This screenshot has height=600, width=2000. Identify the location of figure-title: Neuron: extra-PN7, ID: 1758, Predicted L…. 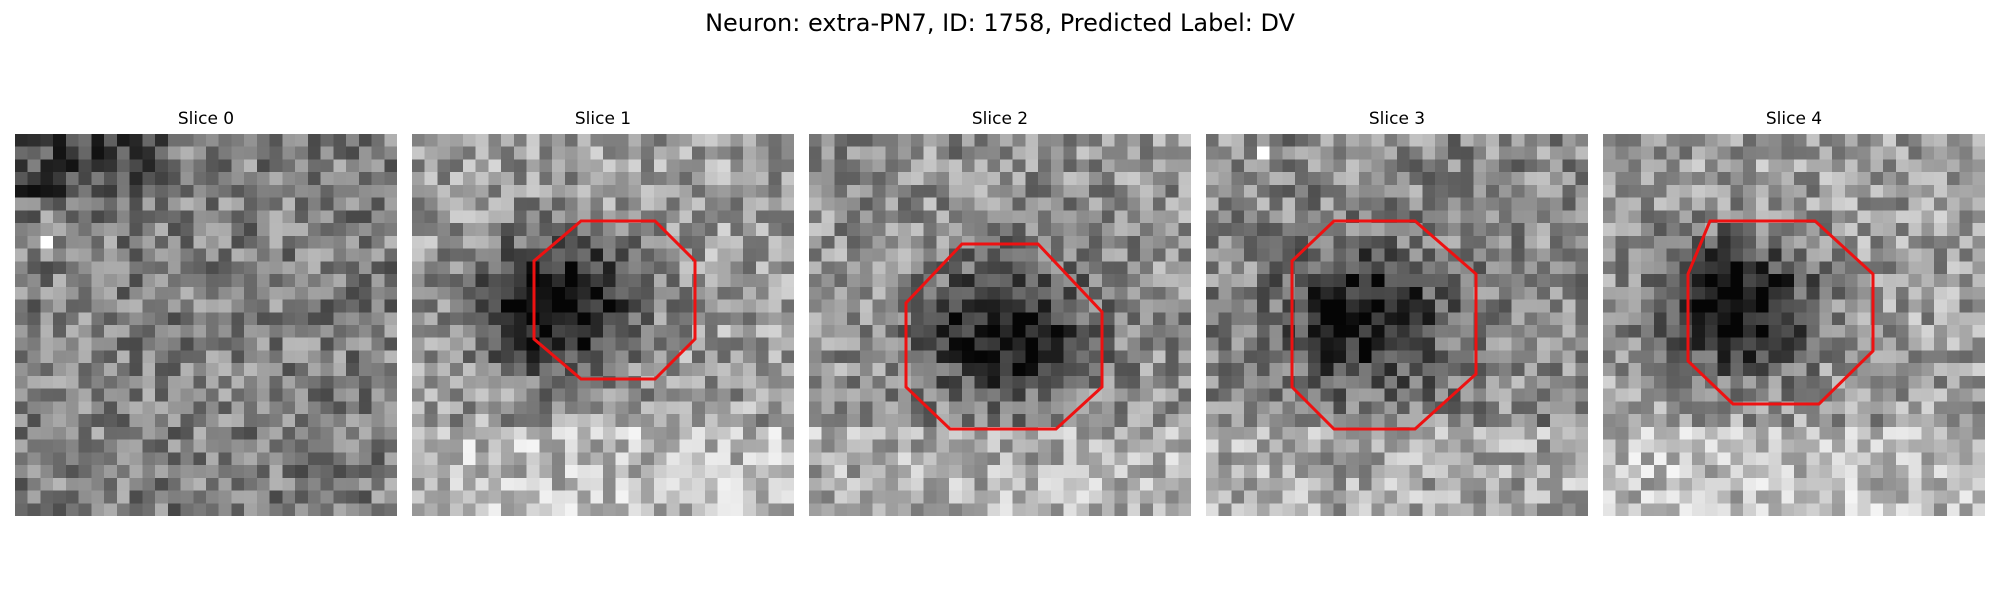
(1000, 23).